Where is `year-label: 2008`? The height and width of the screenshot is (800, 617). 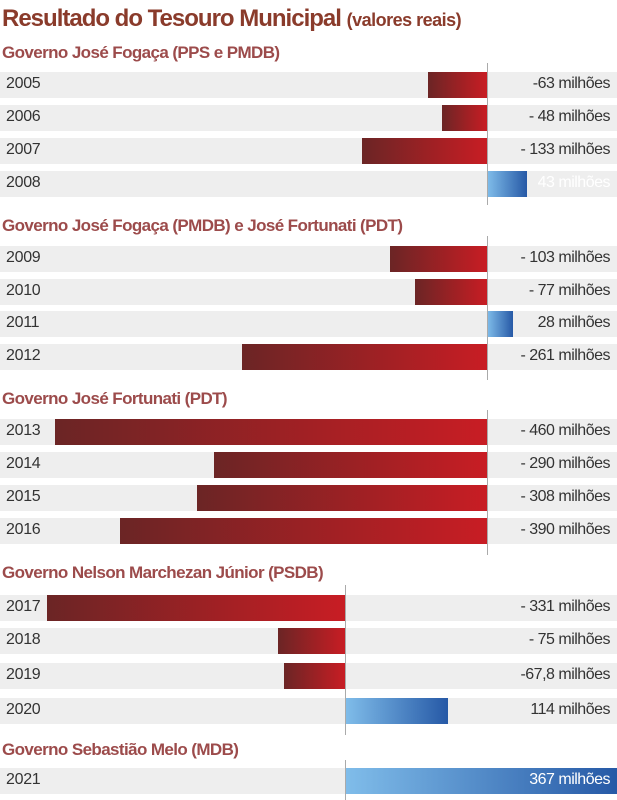 year-label: 2008 is located at coordinates (23, 182).